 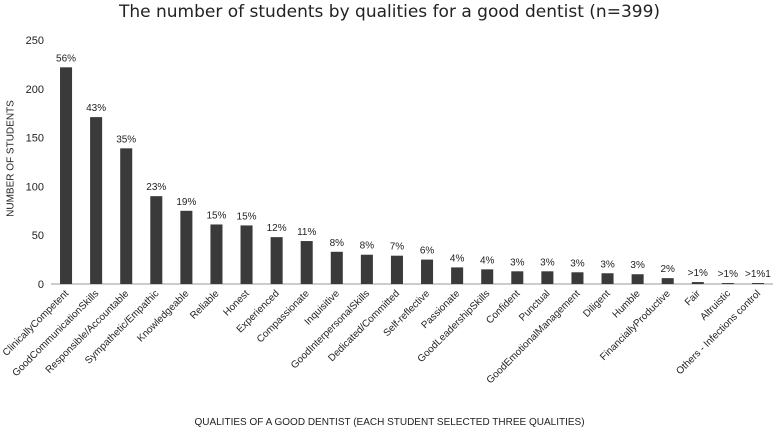 What do you see at coordinates (205, 305) in the screenshot?
I see `x-tick-label: Reliable` at bounding box center [205, 305].